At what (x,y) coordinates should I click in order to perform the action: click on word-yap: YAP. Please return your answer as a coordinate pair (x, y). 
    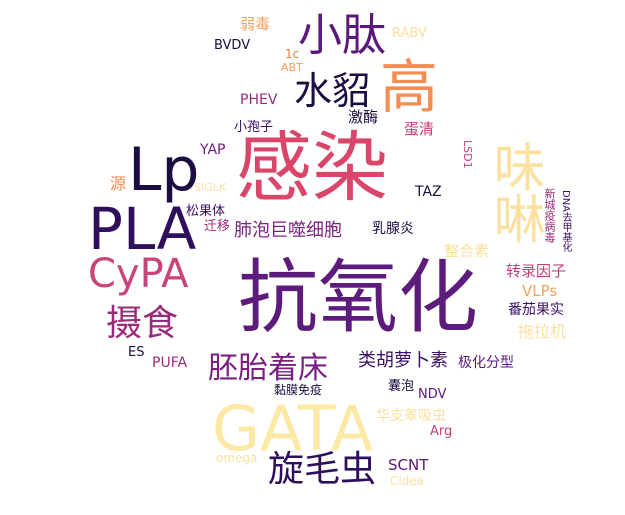
    Looking at the image, I should click on (213, 150).